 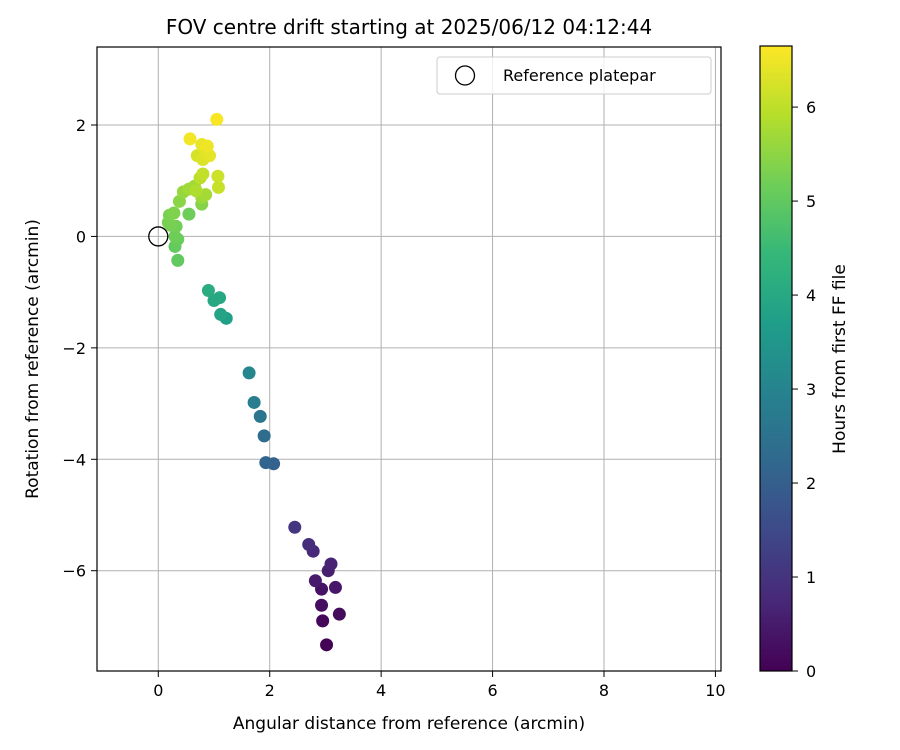 I want to click on legend-entry-reference: Reference platepar, so click(x=579, y=75).